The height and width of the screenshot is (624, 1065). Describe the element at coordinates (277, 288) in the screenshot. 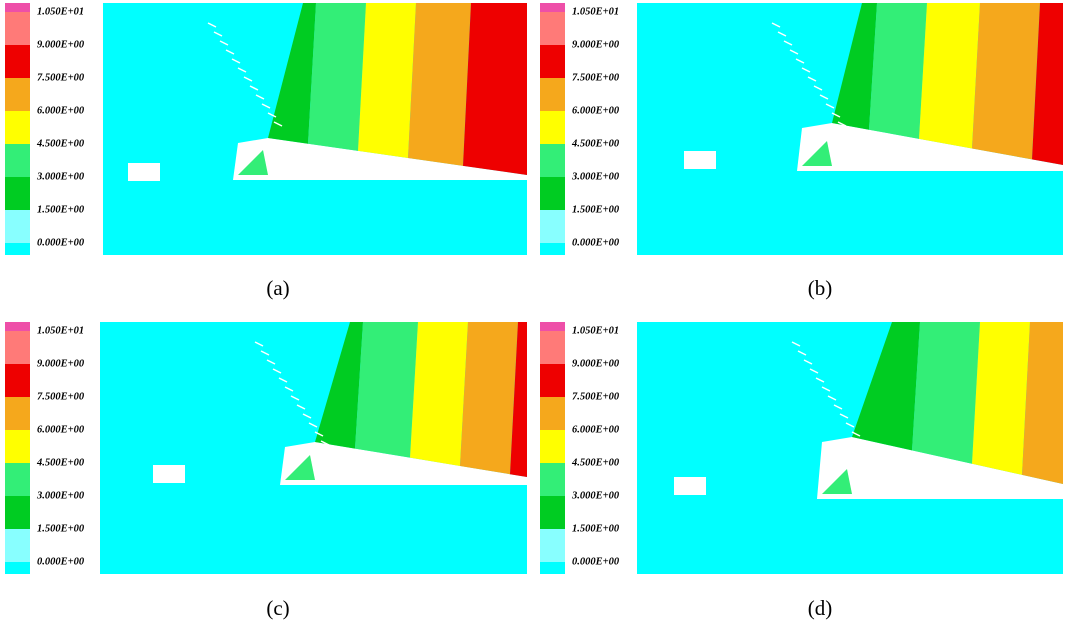

I see `panel-label: (a)` at that location.